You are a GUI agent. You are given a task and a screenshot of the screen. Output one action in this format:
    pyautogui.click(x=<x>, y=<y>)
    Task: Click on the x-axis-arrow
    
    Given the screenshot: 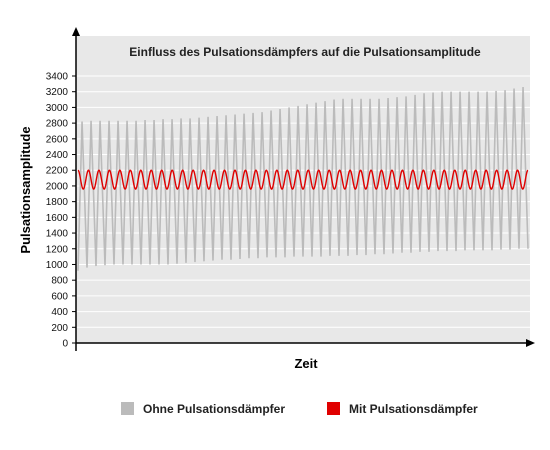 What is the action you would take?
    pyautogui.click(x=530, y=343)
    